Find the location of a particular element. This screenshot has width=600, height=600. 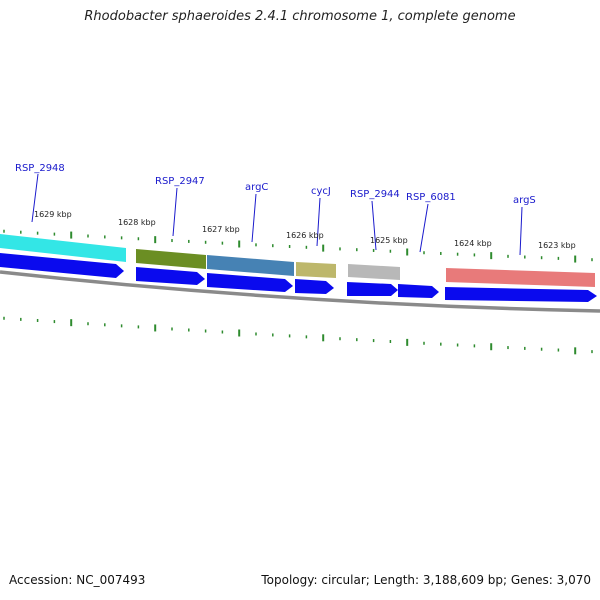

gene-arrow-rsp6081 is located at coordinates (418, 291).